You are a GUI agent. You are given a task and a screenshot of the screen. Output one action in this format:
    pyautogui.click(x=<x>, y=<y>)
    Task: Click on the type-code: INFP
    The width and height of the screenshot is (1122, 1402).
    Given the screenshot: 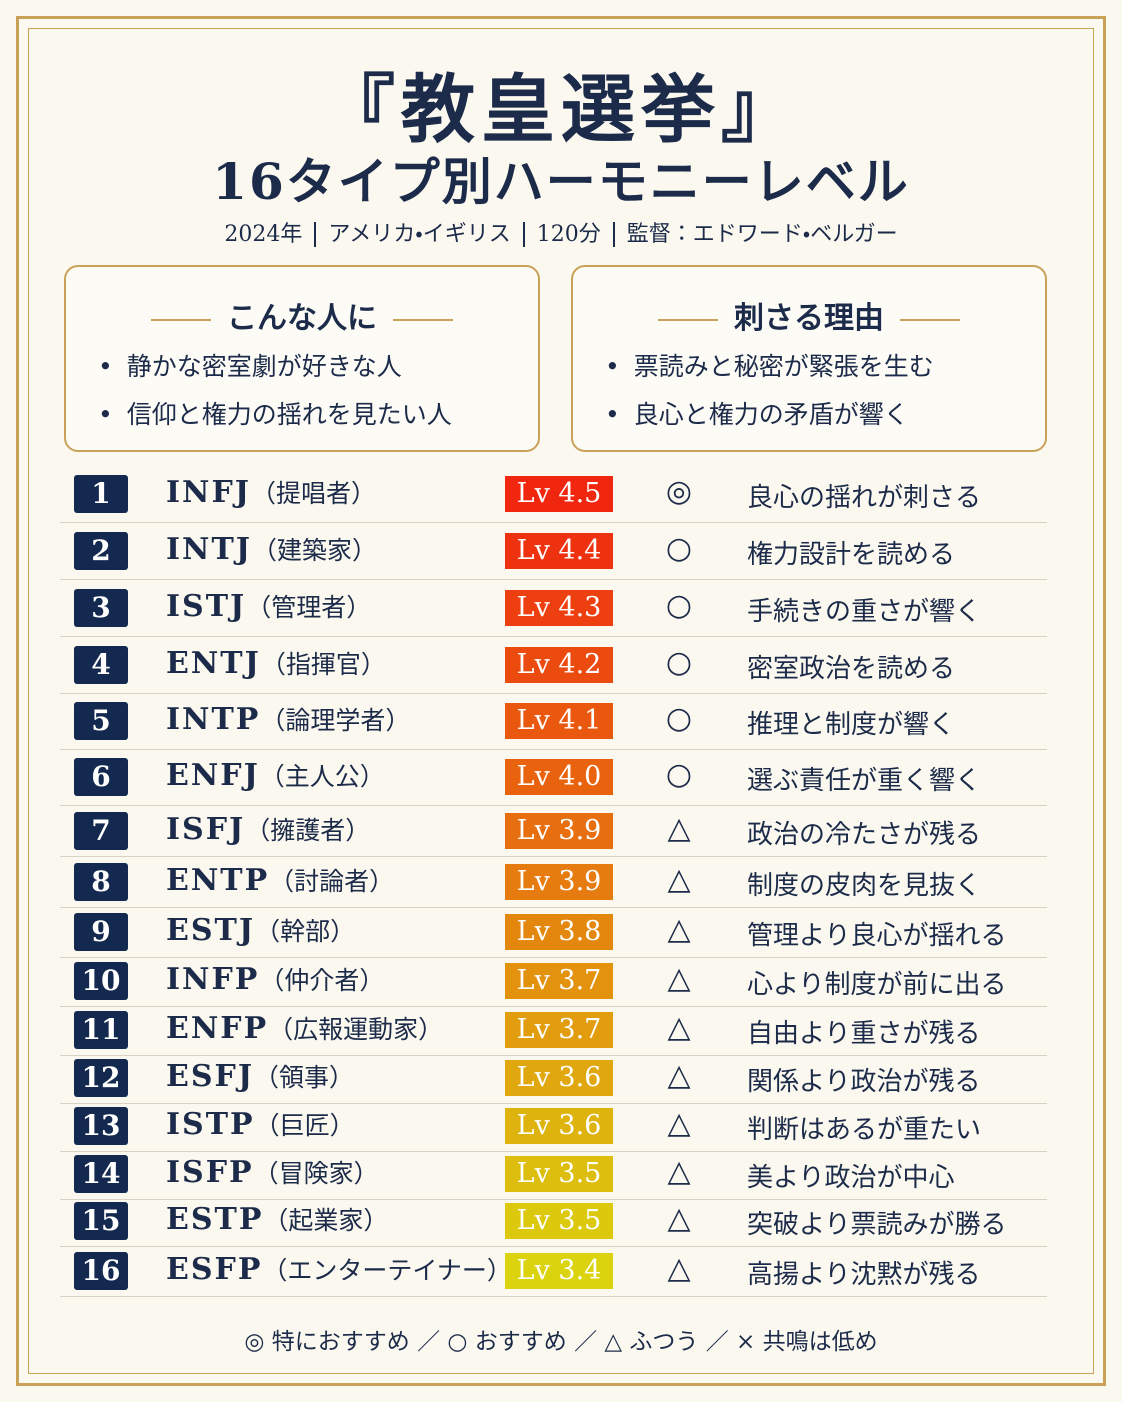 What is the action you would take?
    pyautogui.click(x=213, y=979)
    